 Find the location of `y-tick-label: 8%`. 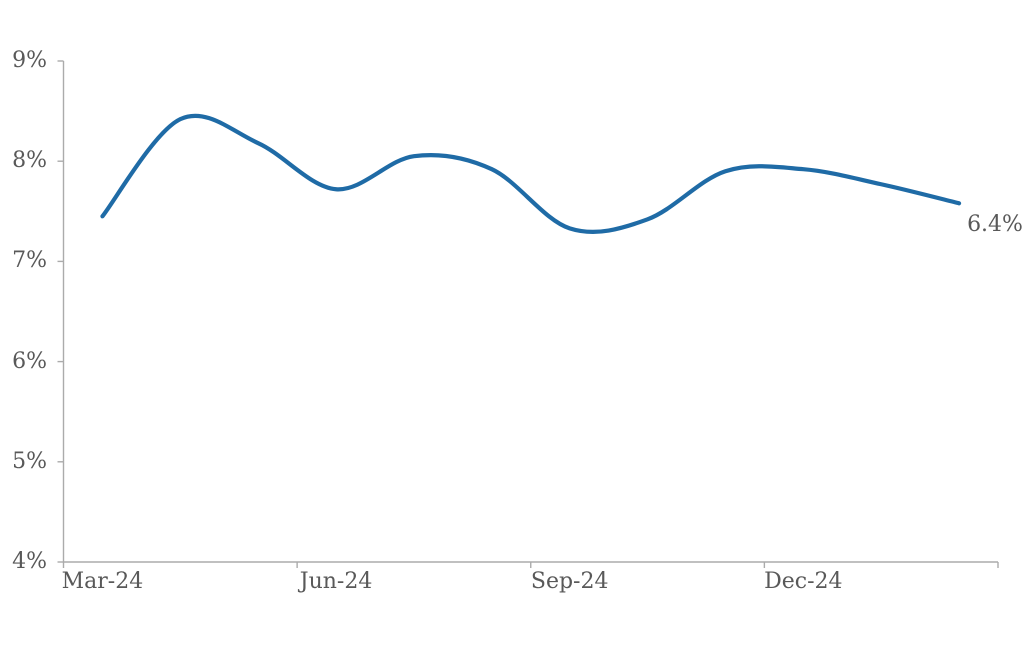

y-tick-label: 8% is located at coordinates (29, 161).